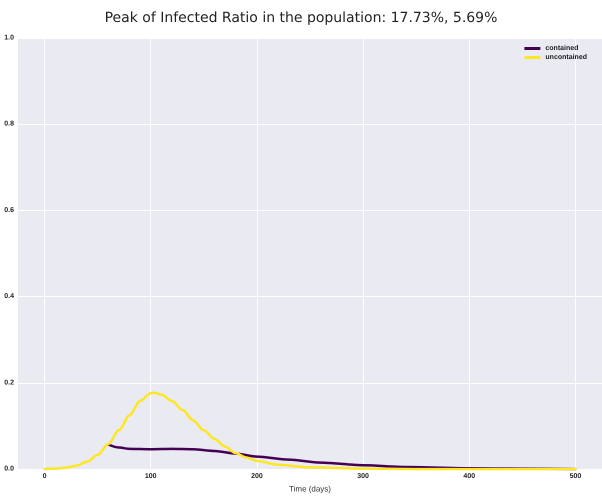 The width and height of the screenshot is (602, 498). What do you see at coordinates (310, 489) in the screenshot?
I see `x-axis-title: Time (days)` at bounding box center [310, 489].